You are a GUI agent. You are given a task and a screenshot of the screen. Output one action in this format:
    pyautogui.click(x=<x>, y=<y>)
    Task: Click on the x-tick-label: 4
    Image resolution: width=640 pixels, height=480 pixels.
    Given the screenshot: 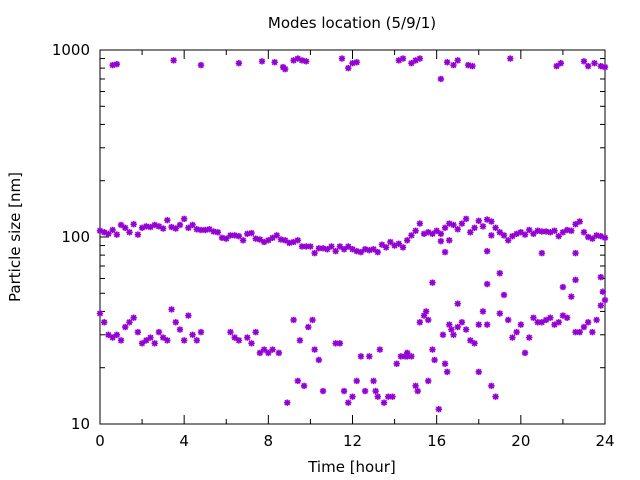 What is the action you would take?
    pyautogui.click(x=184, y=441)
    